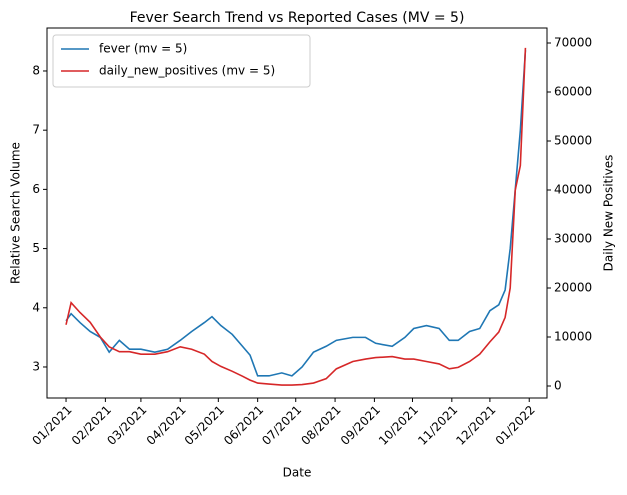 This screenshot has height=495, width=627. I want to click on x-tick-label: 11/2021, so click(437, 425).